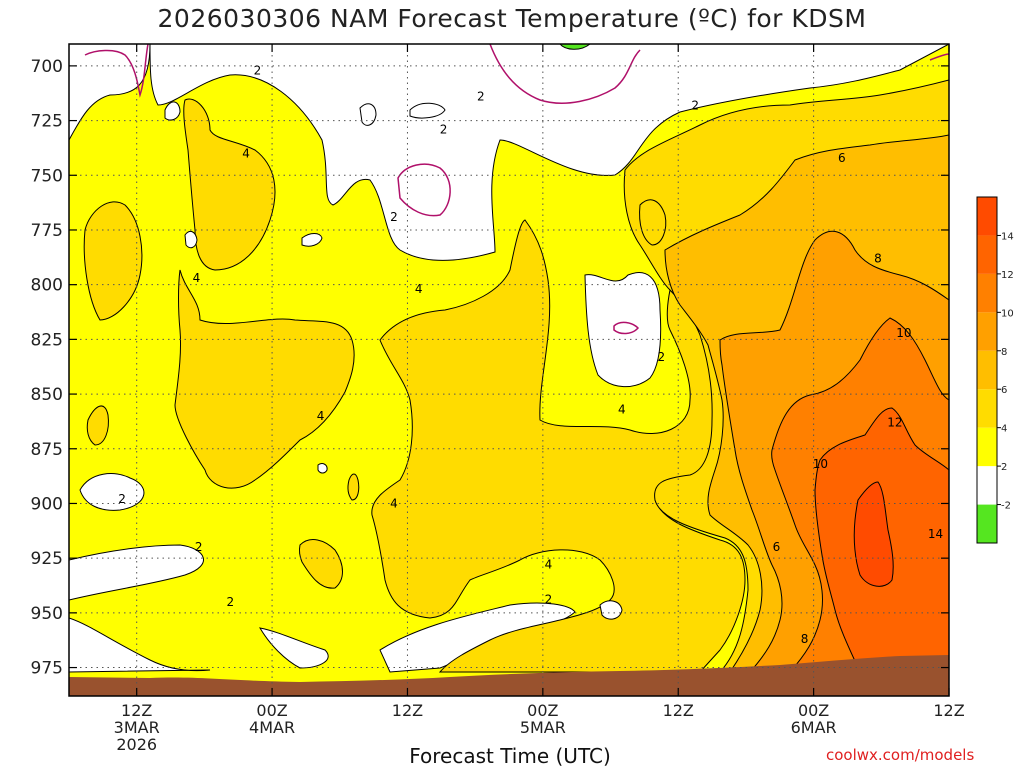  I want to click on colorbar-tick-label: 8, so click(1004, 352).